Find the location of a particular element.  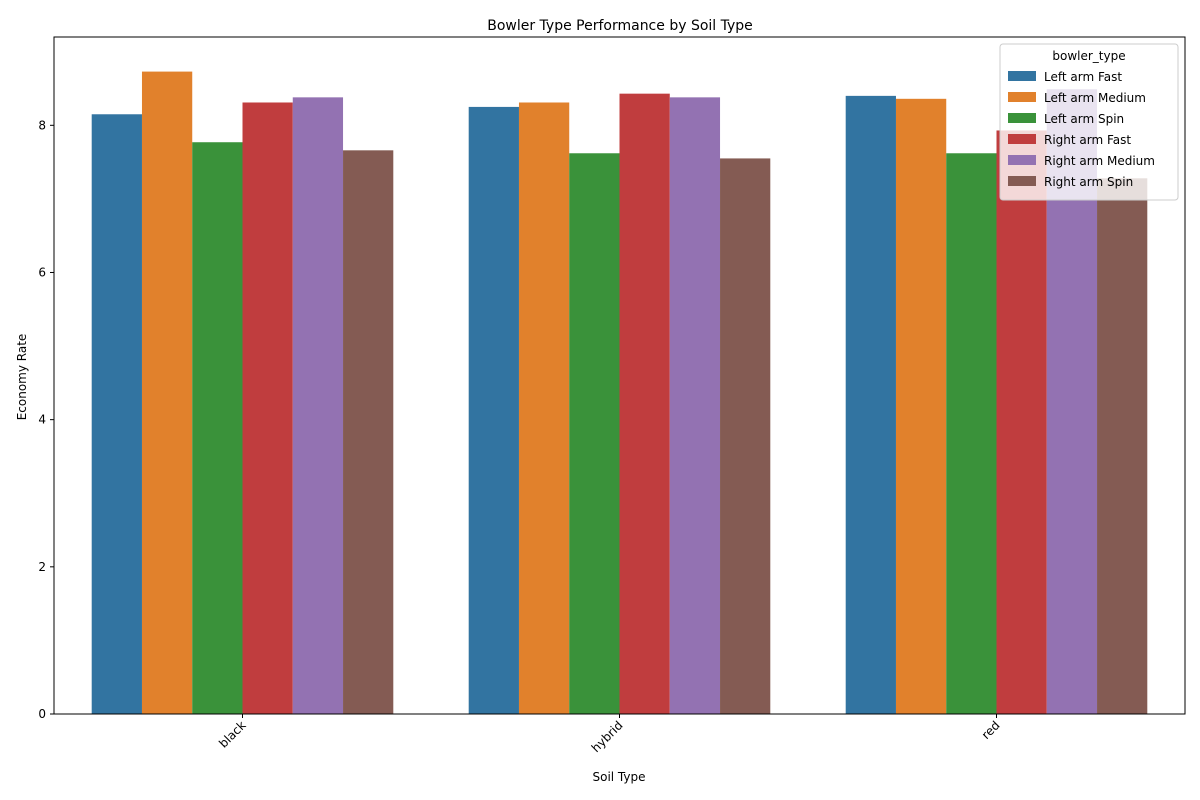

legend-label: Right arm Medium is located at coordinates (1099, 161).